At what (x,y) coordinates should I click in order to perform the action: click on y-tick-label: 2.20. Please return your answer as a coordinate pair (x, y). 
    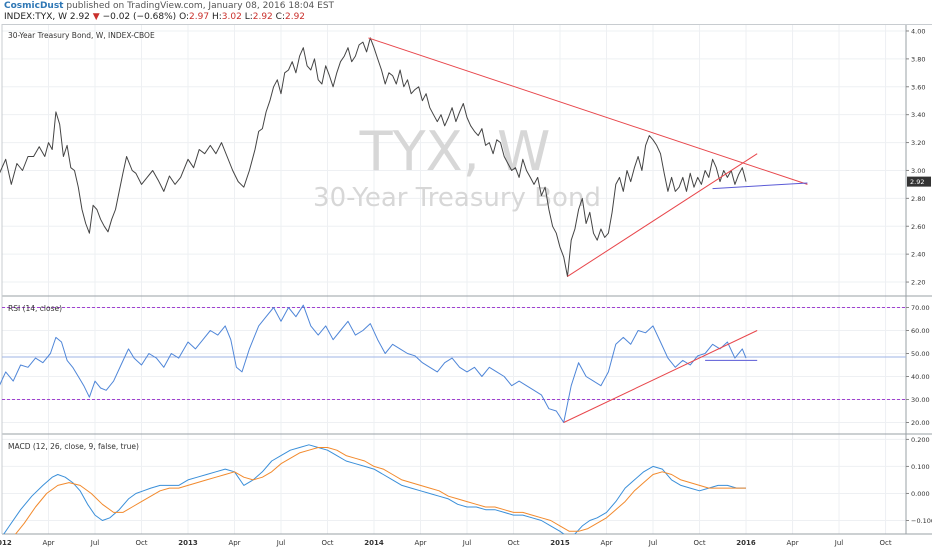
    Looking at the image, I should click on (918, 283).